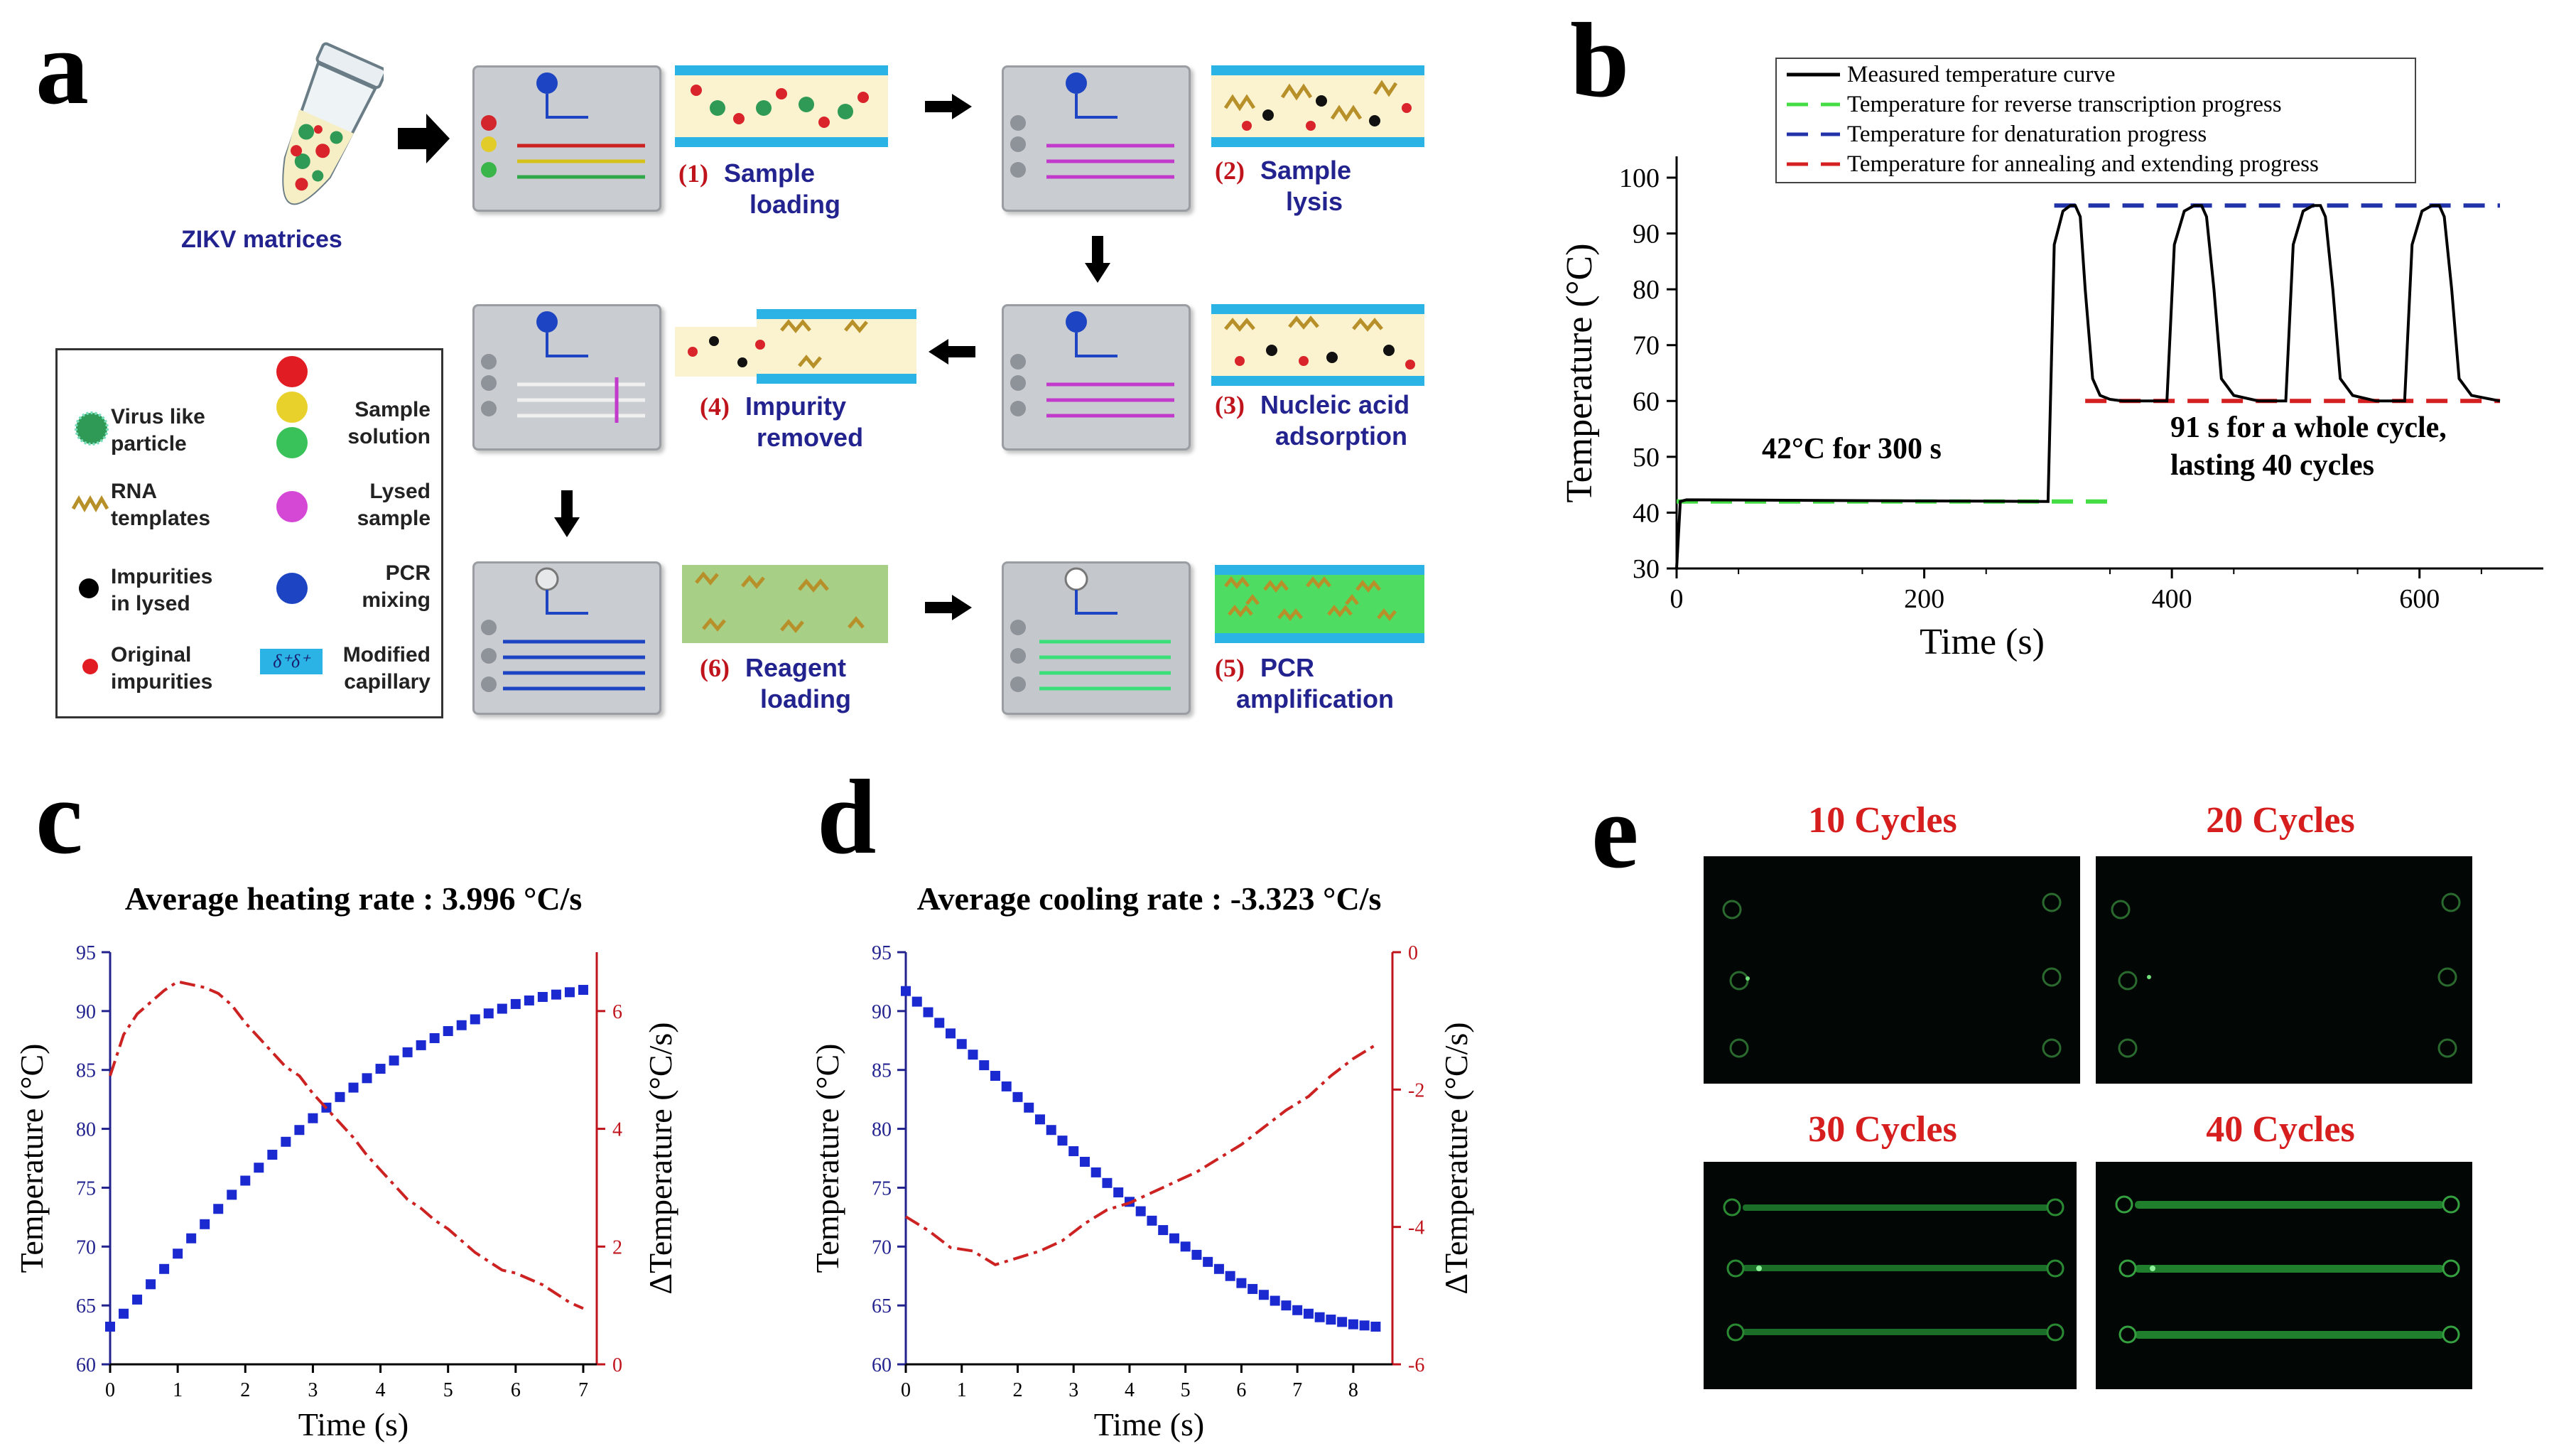  Describe the element at coordinates (2284, 1276) in the screenshot. I see `fluorescence-image-40-cycles` at that location.